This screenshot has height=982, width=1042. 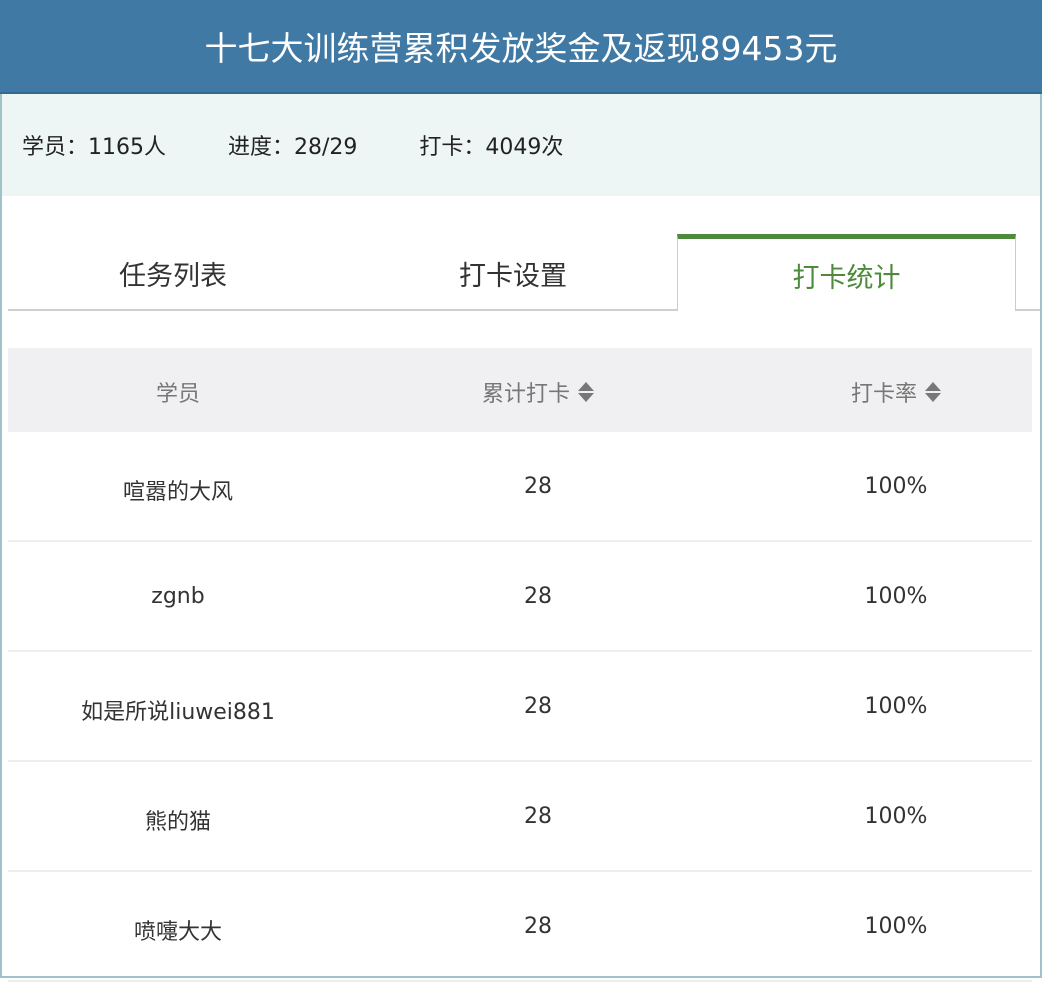 I want to click on table-row: 如是所说liuwei881 28 100%, so click(x=520, y=707).